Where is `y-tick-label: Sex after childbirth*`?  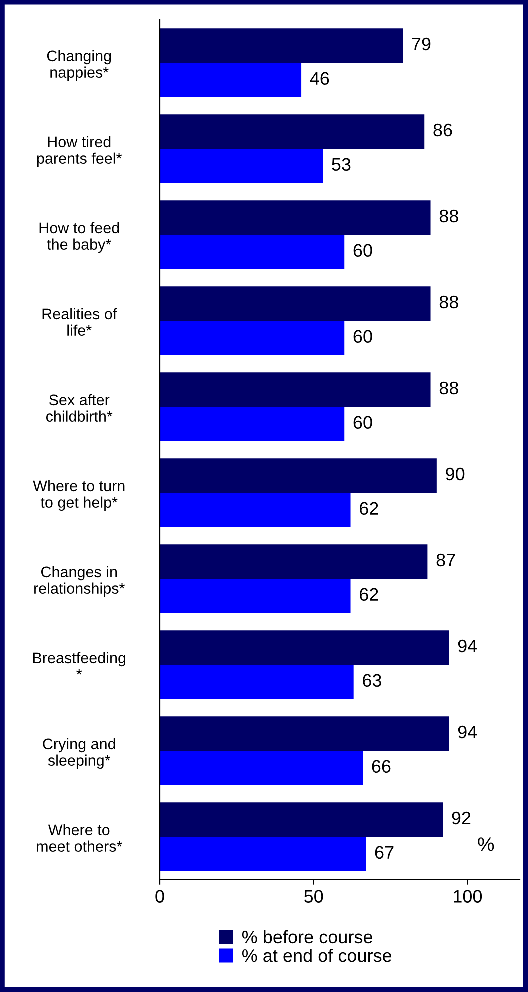
y-tick-label: Sex after childbirth* is located at coordinates (79, 408).